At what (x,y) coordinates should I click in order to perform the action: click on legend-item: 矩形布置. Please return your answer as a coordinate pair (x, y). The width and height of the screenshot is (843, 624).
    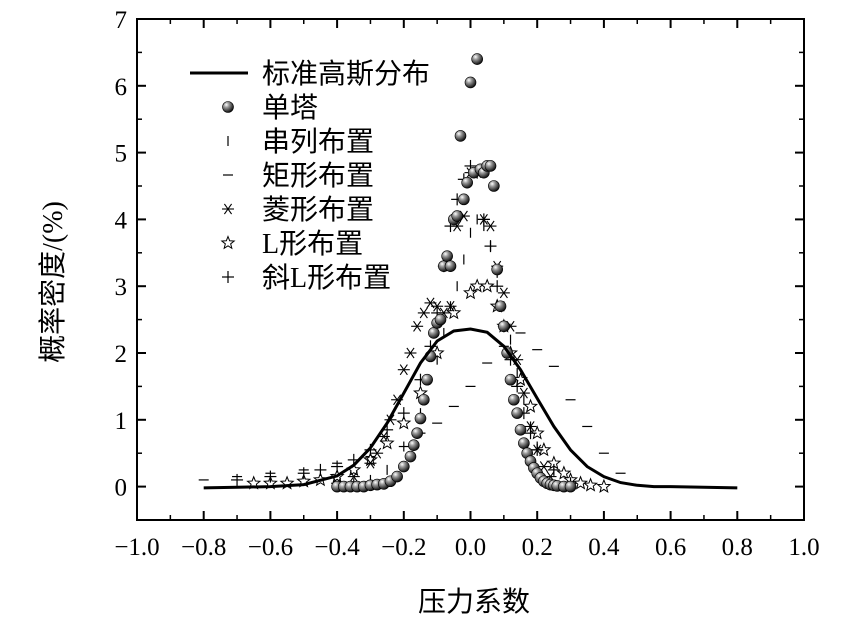
    Looking at the image, I should click on (298, 176).